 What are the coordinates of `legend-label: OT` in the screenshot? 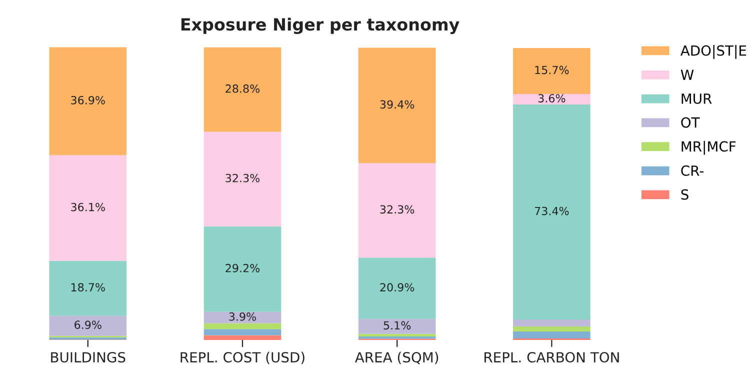 It's located at (690, 122).